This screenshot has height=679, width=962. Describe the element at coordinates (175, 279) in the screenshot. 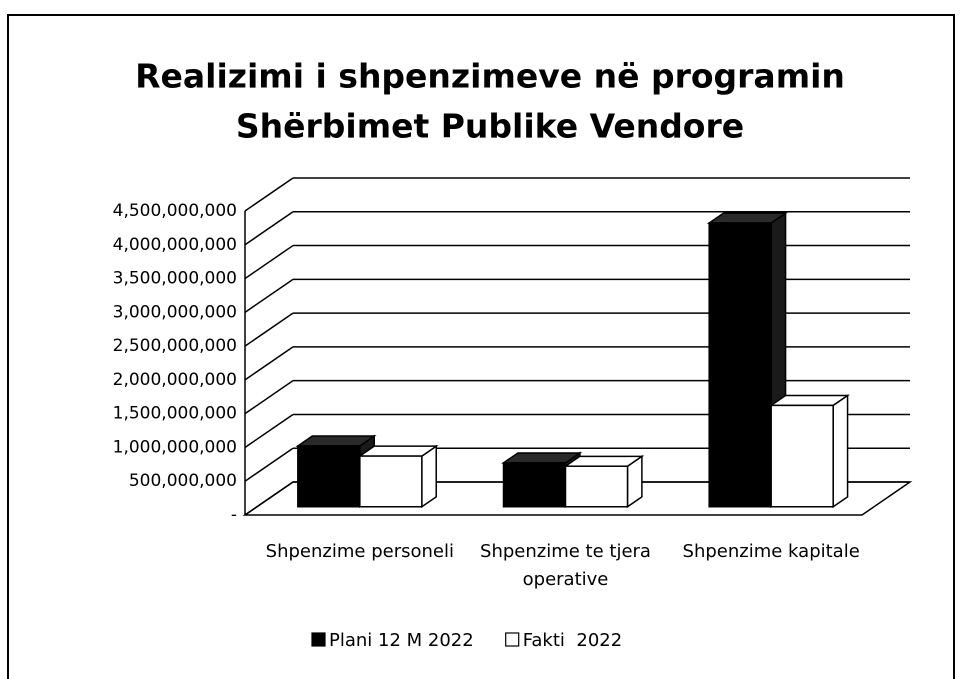

I see `y-tick-label: 3,500,000,000` at that location.